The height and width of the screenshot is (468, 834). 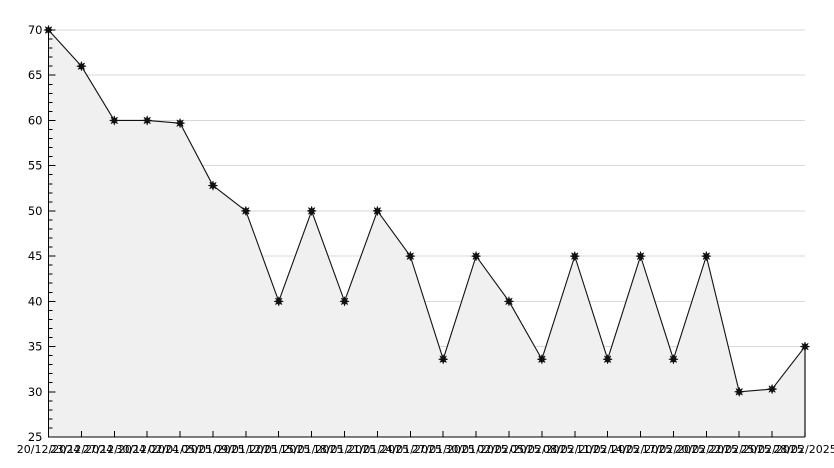 What do you see at coordinates (35, 166) in the screenshot?
I see `y-axis-label: 55` at bounding box center [35, 166].